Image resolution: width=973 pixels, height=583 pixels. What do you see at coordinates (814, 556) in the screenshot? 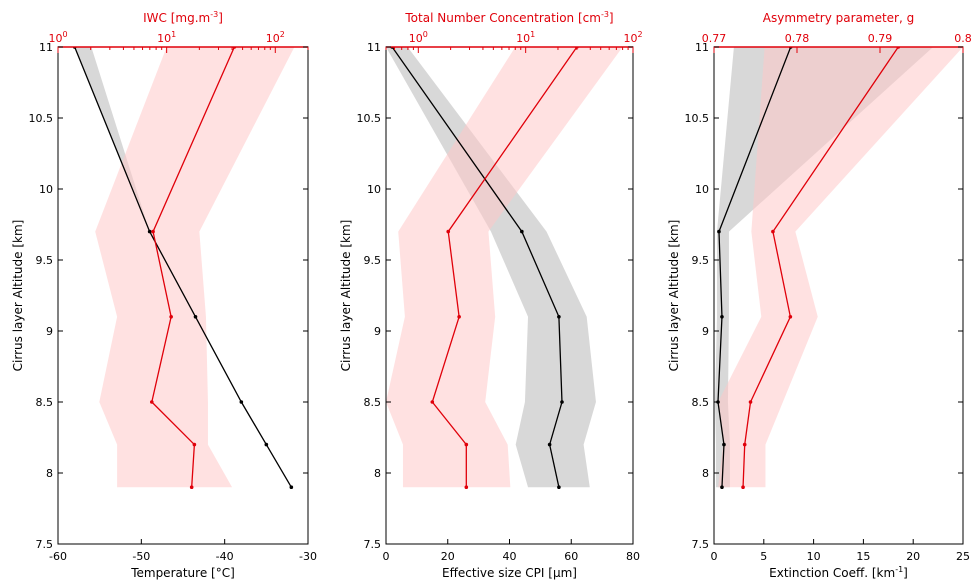
I see `x-tick-label-bottom: 10` at bounding box center [814, 556].